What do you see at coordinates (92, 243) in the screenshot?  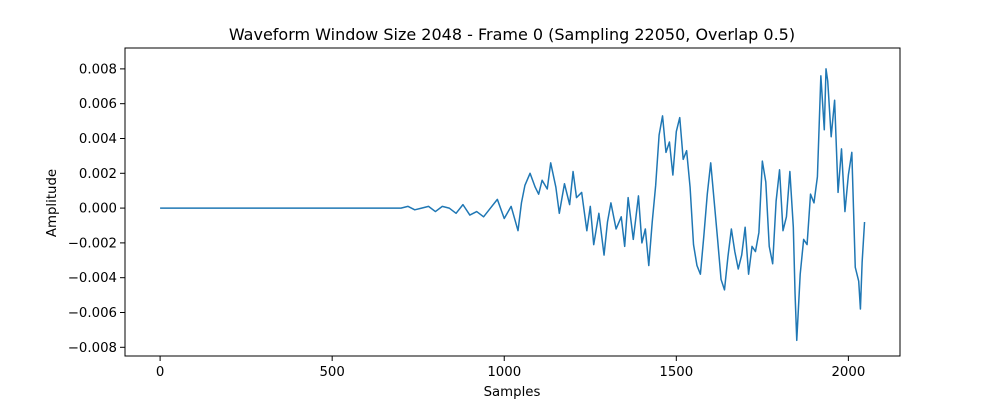 I see `y-tick-label: −0.002` at bounding box center [92, 243].